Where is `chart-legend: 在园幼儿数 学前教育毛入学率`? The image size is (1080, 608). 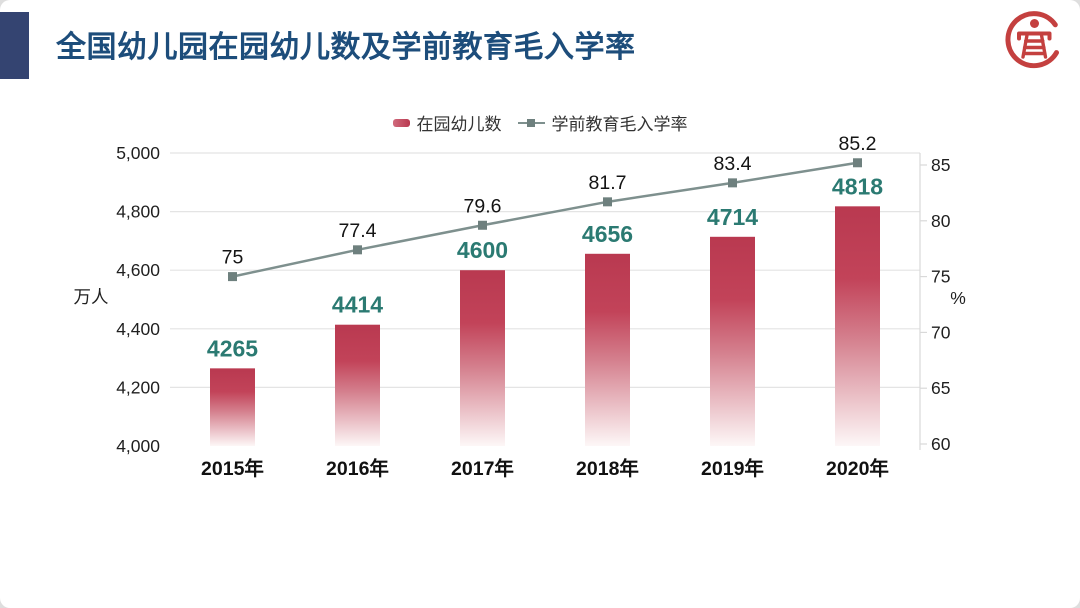
chart-legend: 在园幼儿数 学前教育毛入学率 is located at coordinates (540, 122).